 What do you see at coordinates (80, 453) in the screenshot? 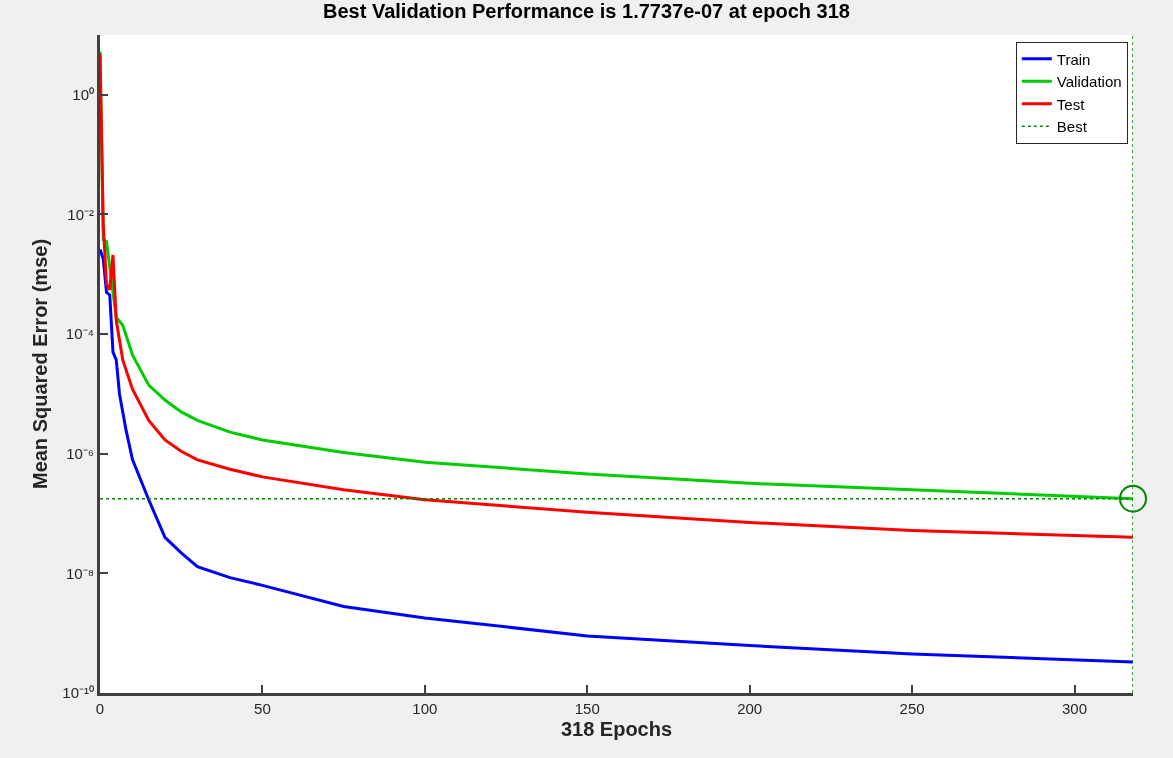
I see `y-tick-label: 10⁻⁶` at bounding box center [80, 453].